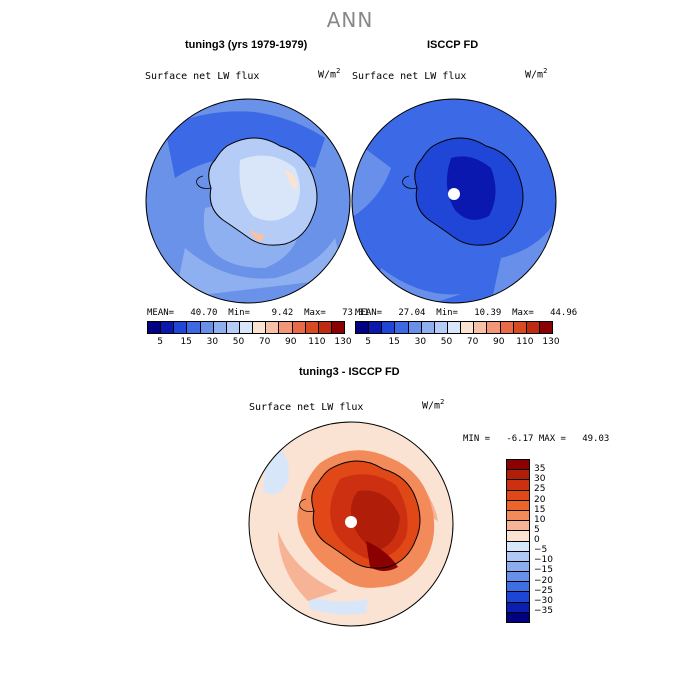 The width and height of the screenshot is (700, 700). Describe the element at coordinates (540, 519) in the screenshot. I see `colorbar-diff-tick-label: 10` at that location.